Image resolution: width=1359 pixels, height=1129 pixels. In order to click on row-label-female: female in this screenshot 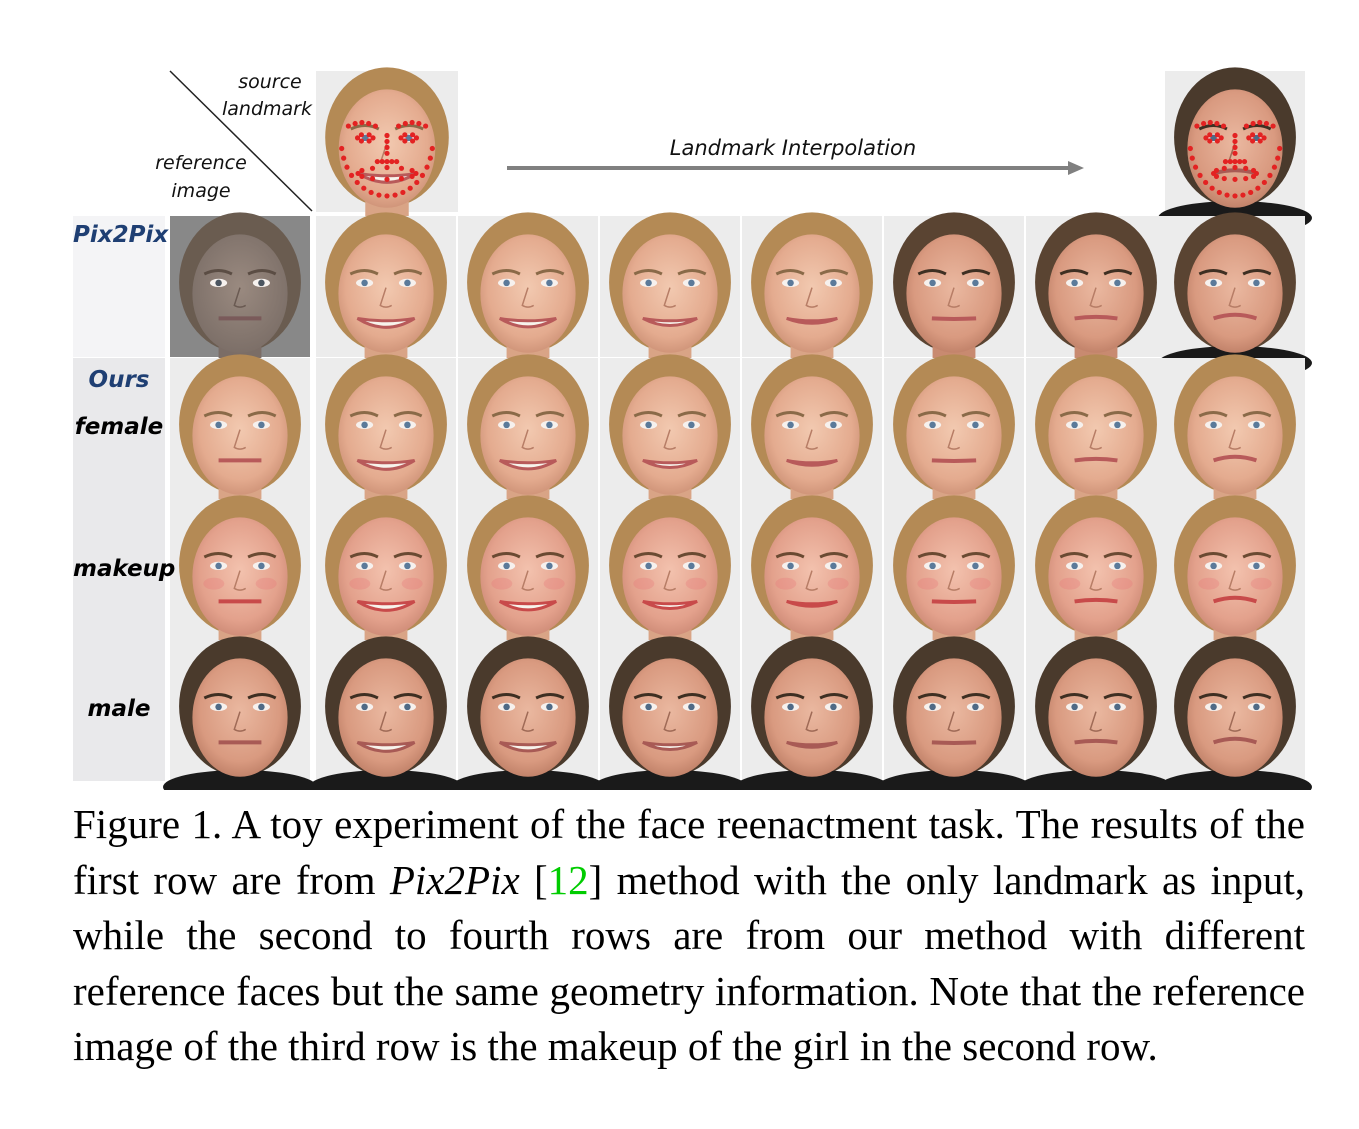, I will do `click(119, 427)`.